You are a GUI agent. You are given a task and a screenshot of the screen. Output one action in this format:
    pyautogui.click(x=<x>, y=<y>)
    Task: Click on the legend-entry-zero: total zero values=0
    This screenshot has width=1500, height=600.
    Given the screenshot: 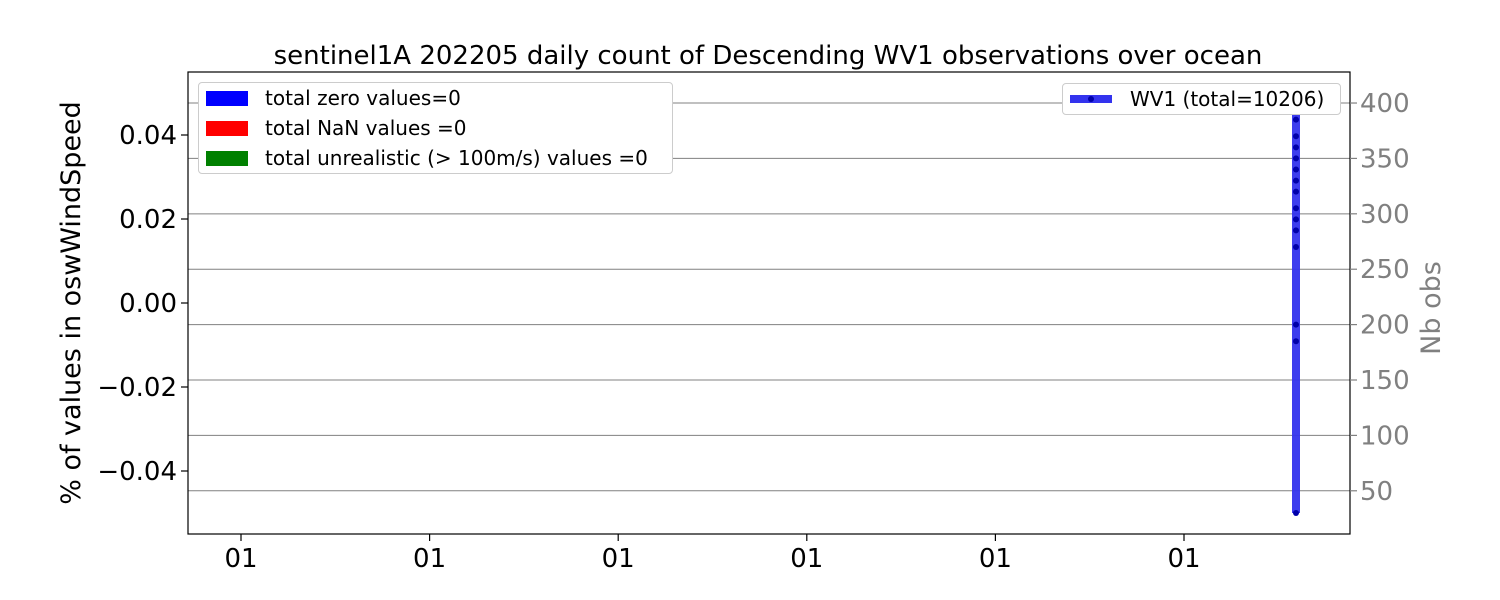 What is the action you would take?
    pyautogui.click(x=435, y=98)
    